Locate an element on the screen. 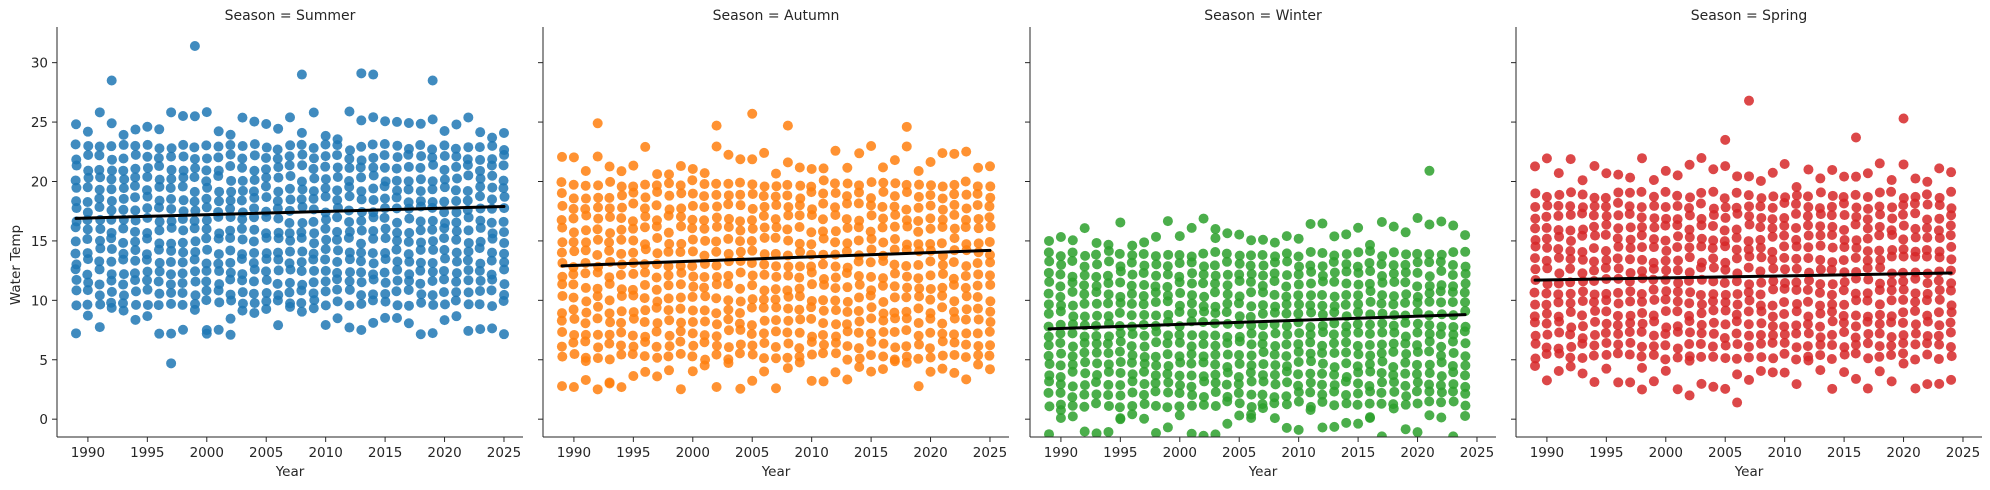  outlier-point is located at coordinates (906, 126).